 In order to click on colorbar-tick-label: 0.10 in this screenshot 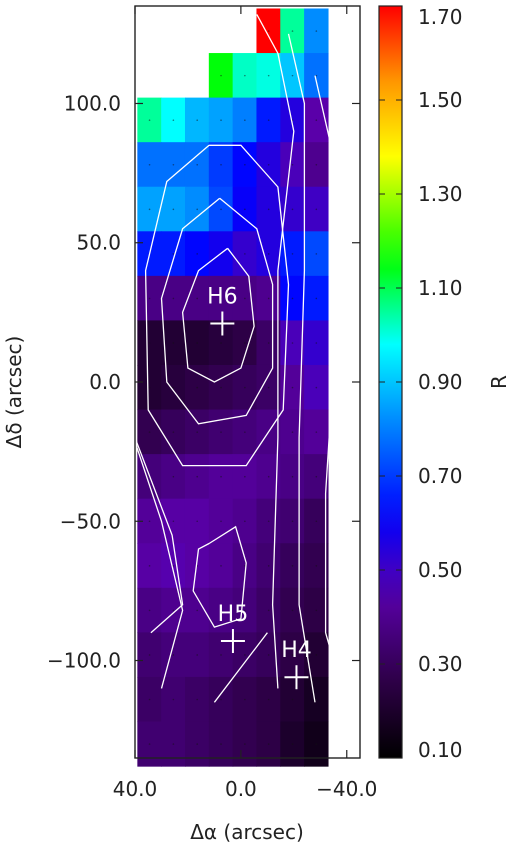, I will do `click(440, 750)`.